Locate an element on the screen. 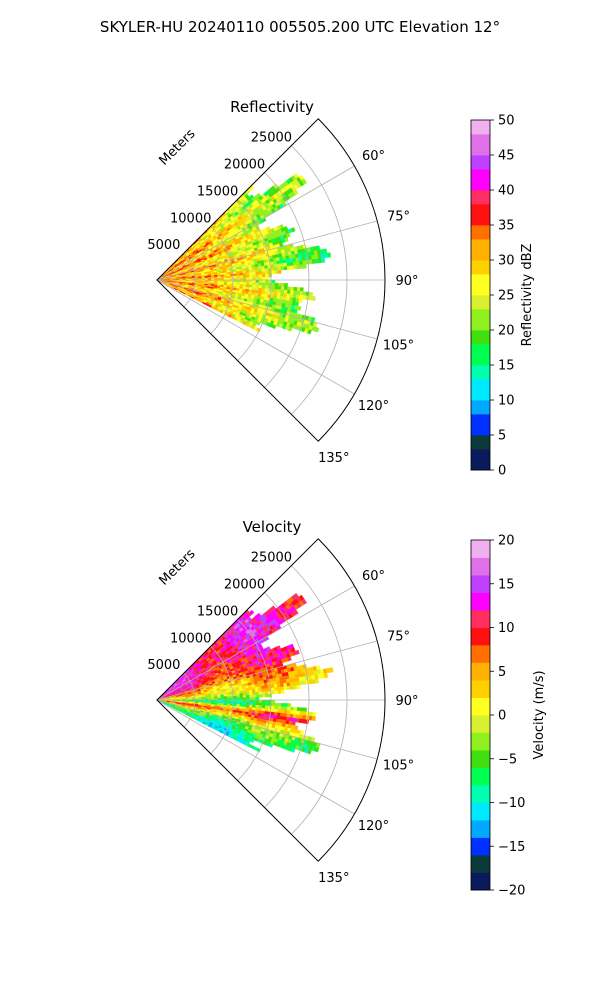  velocity-angle-tick-label: 105° is located at coordinates (398, 766).